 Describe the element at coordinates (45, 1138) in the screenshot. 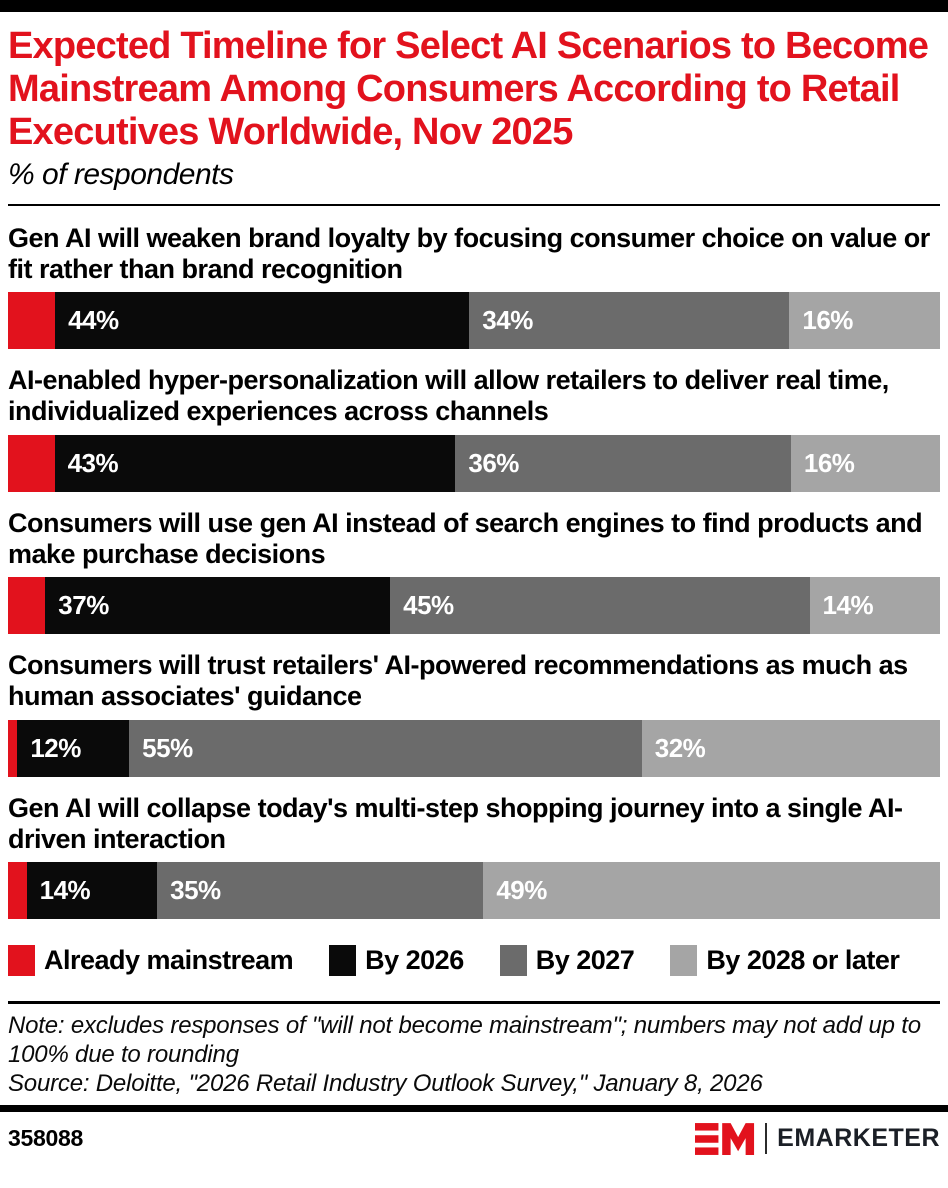

I see `chart-id: 358088` at that location.